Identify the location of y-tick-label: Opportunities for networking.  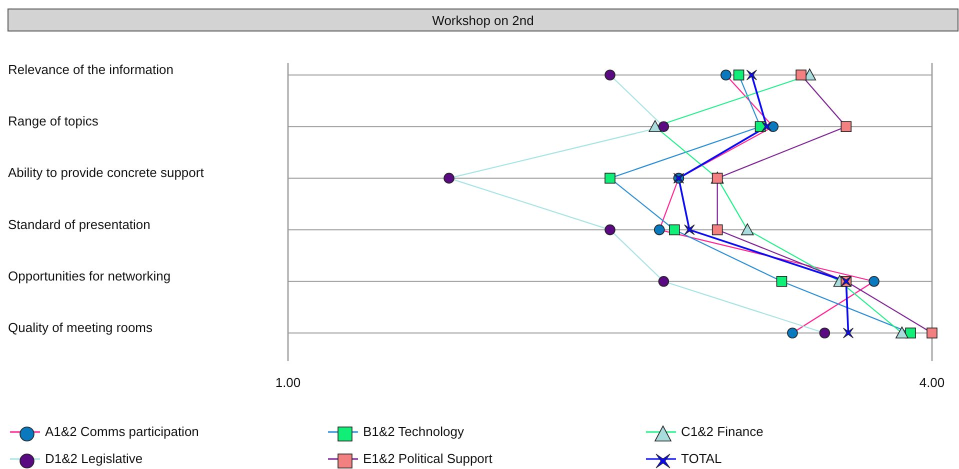
(89, 276).